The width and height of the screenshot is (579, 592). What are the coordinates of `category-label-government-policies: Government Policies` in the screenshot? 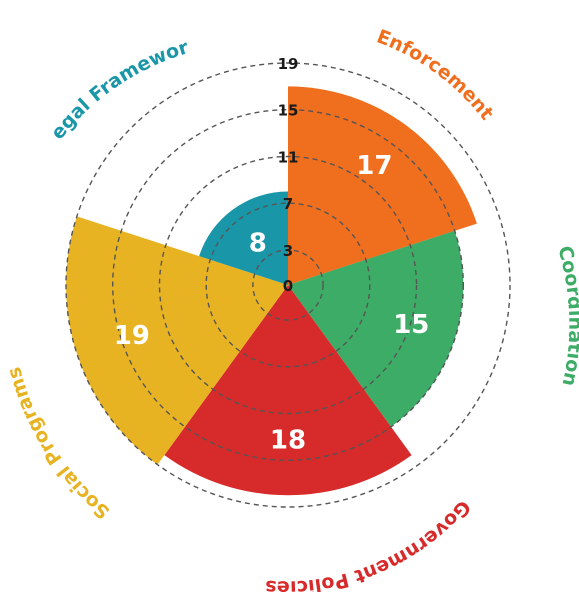 It's located at (369, 544).